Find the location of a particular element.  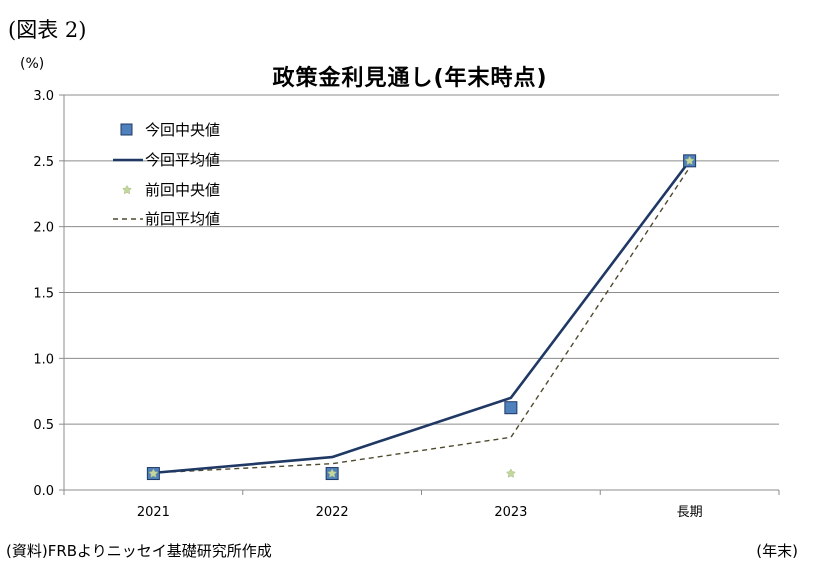

x-tick-label: 長期 is located at coordinates (690, 512).